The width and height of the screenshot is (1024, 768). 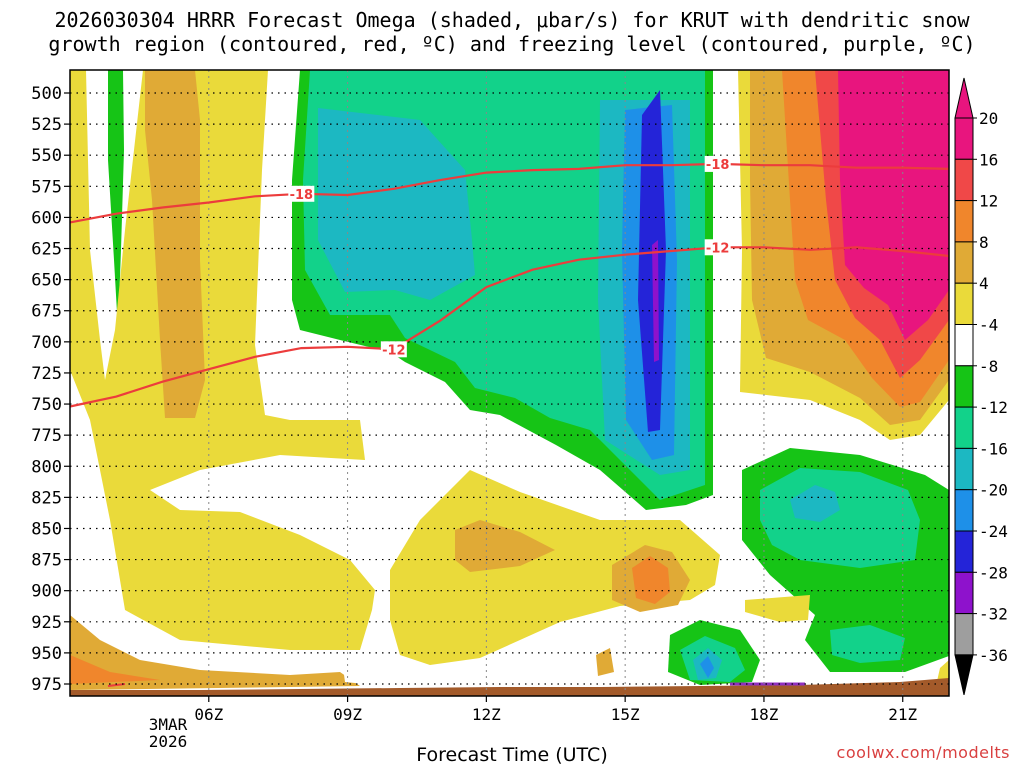 I want to click on y-tick-label-775: 775, so click(x=46, y=436).